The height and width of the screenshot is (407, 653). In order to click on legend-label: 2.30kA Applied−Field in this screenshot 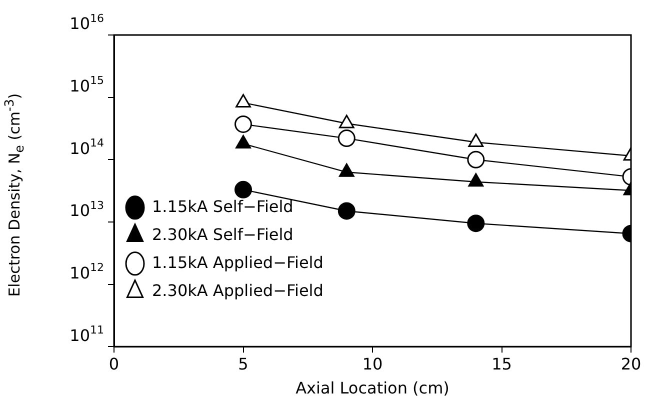, I will do `click(238, 290)`.